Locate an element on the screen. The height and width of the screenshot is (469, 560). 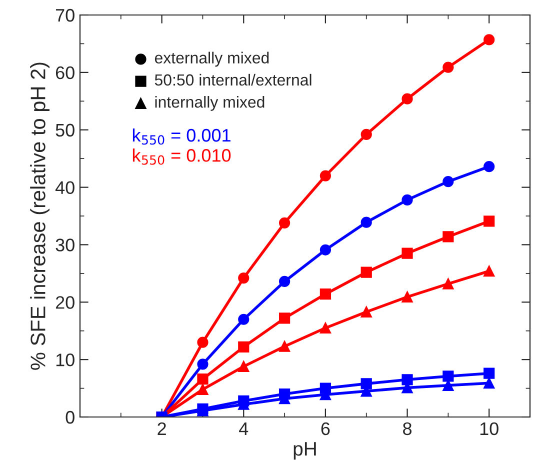
annotation: externally mixed is located at coordinates (211, 59).